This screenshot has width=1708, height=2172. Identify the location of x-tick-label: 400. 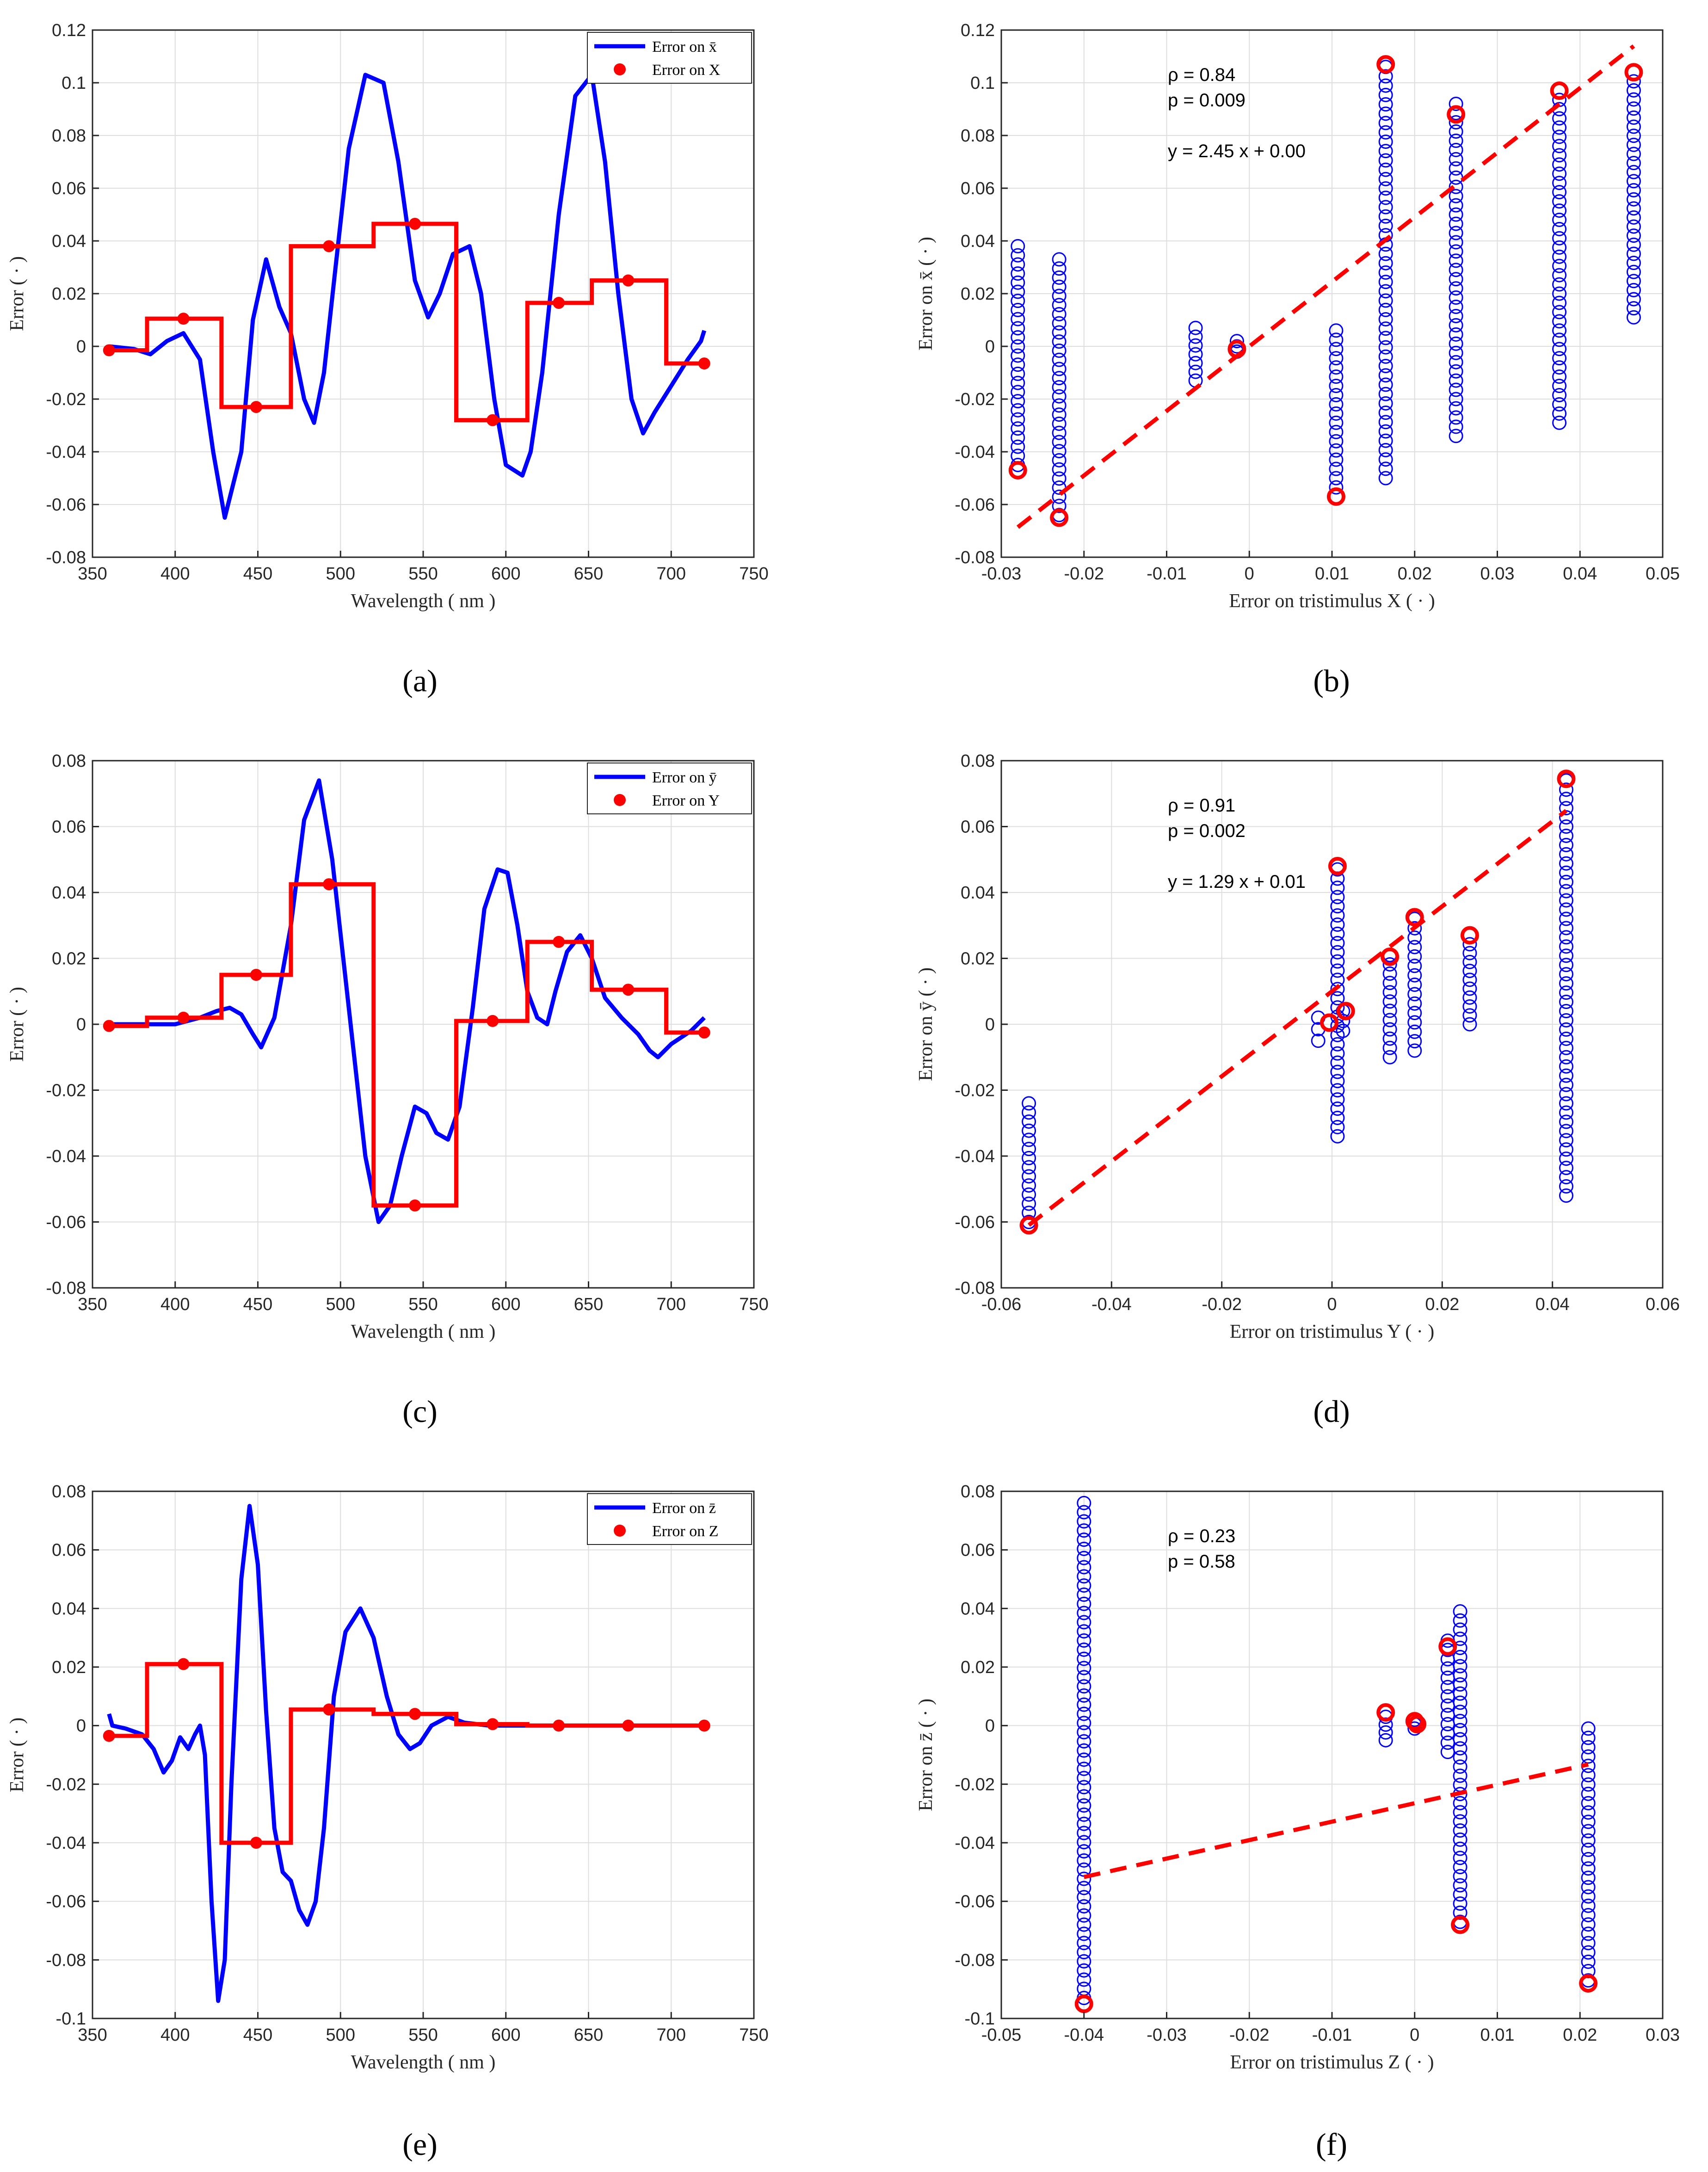
(175, 2035).